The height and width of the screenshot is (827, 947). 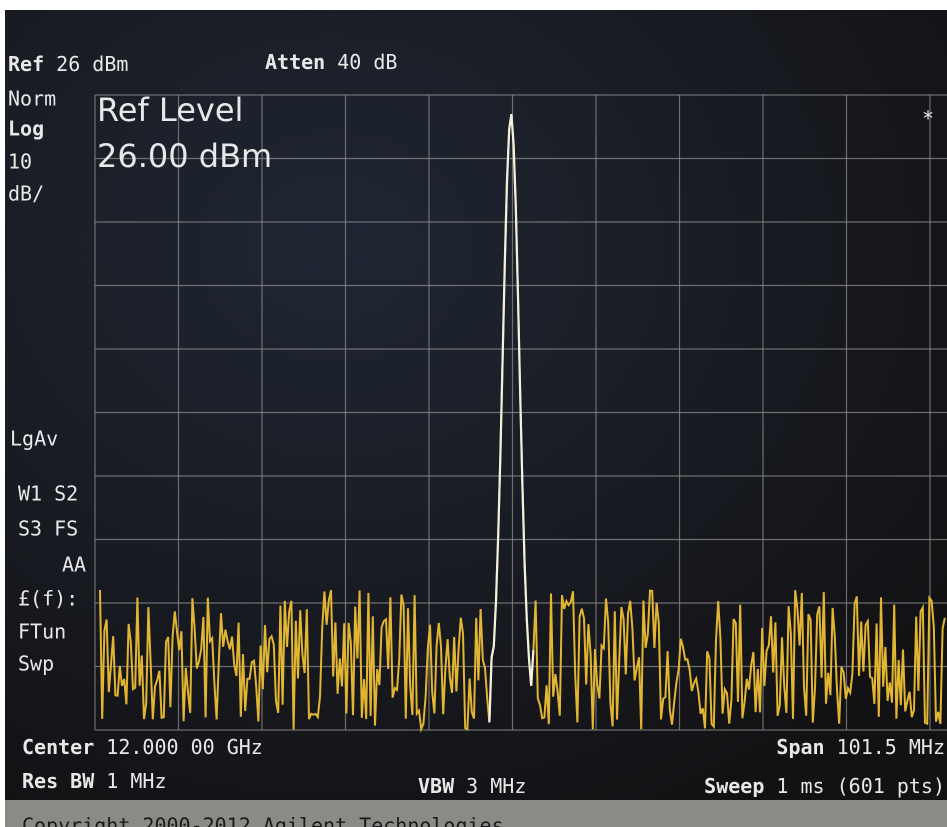 I want to click on atten-label: Atten, so click(x=295, y=62).